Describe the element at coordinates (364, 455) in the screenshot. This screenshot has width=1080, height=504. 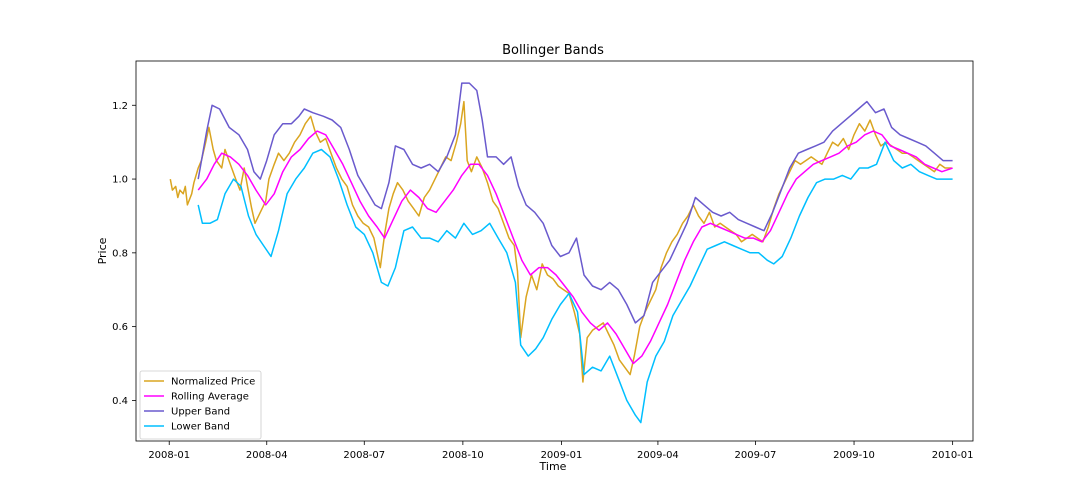
I see `x-tick-label: 2008-07` at that location.